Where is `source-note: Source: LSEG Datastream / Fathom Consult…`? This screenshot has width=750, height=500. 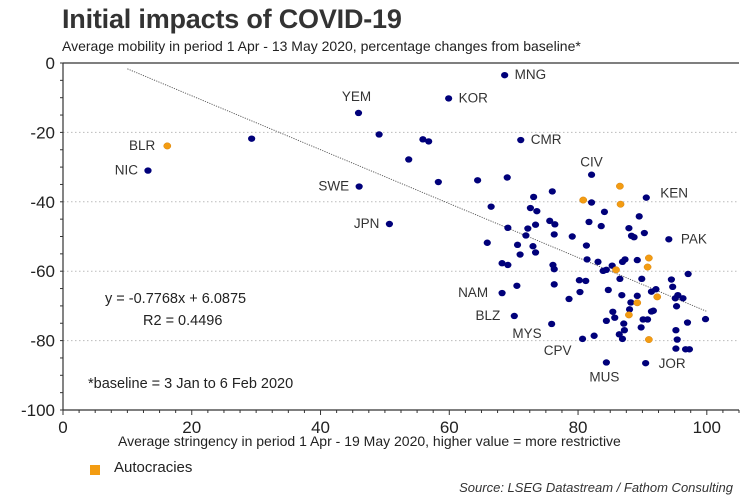
source-note: Source: LSEG Datastream / Fathom Consult… is located at coordinates (596, 487).